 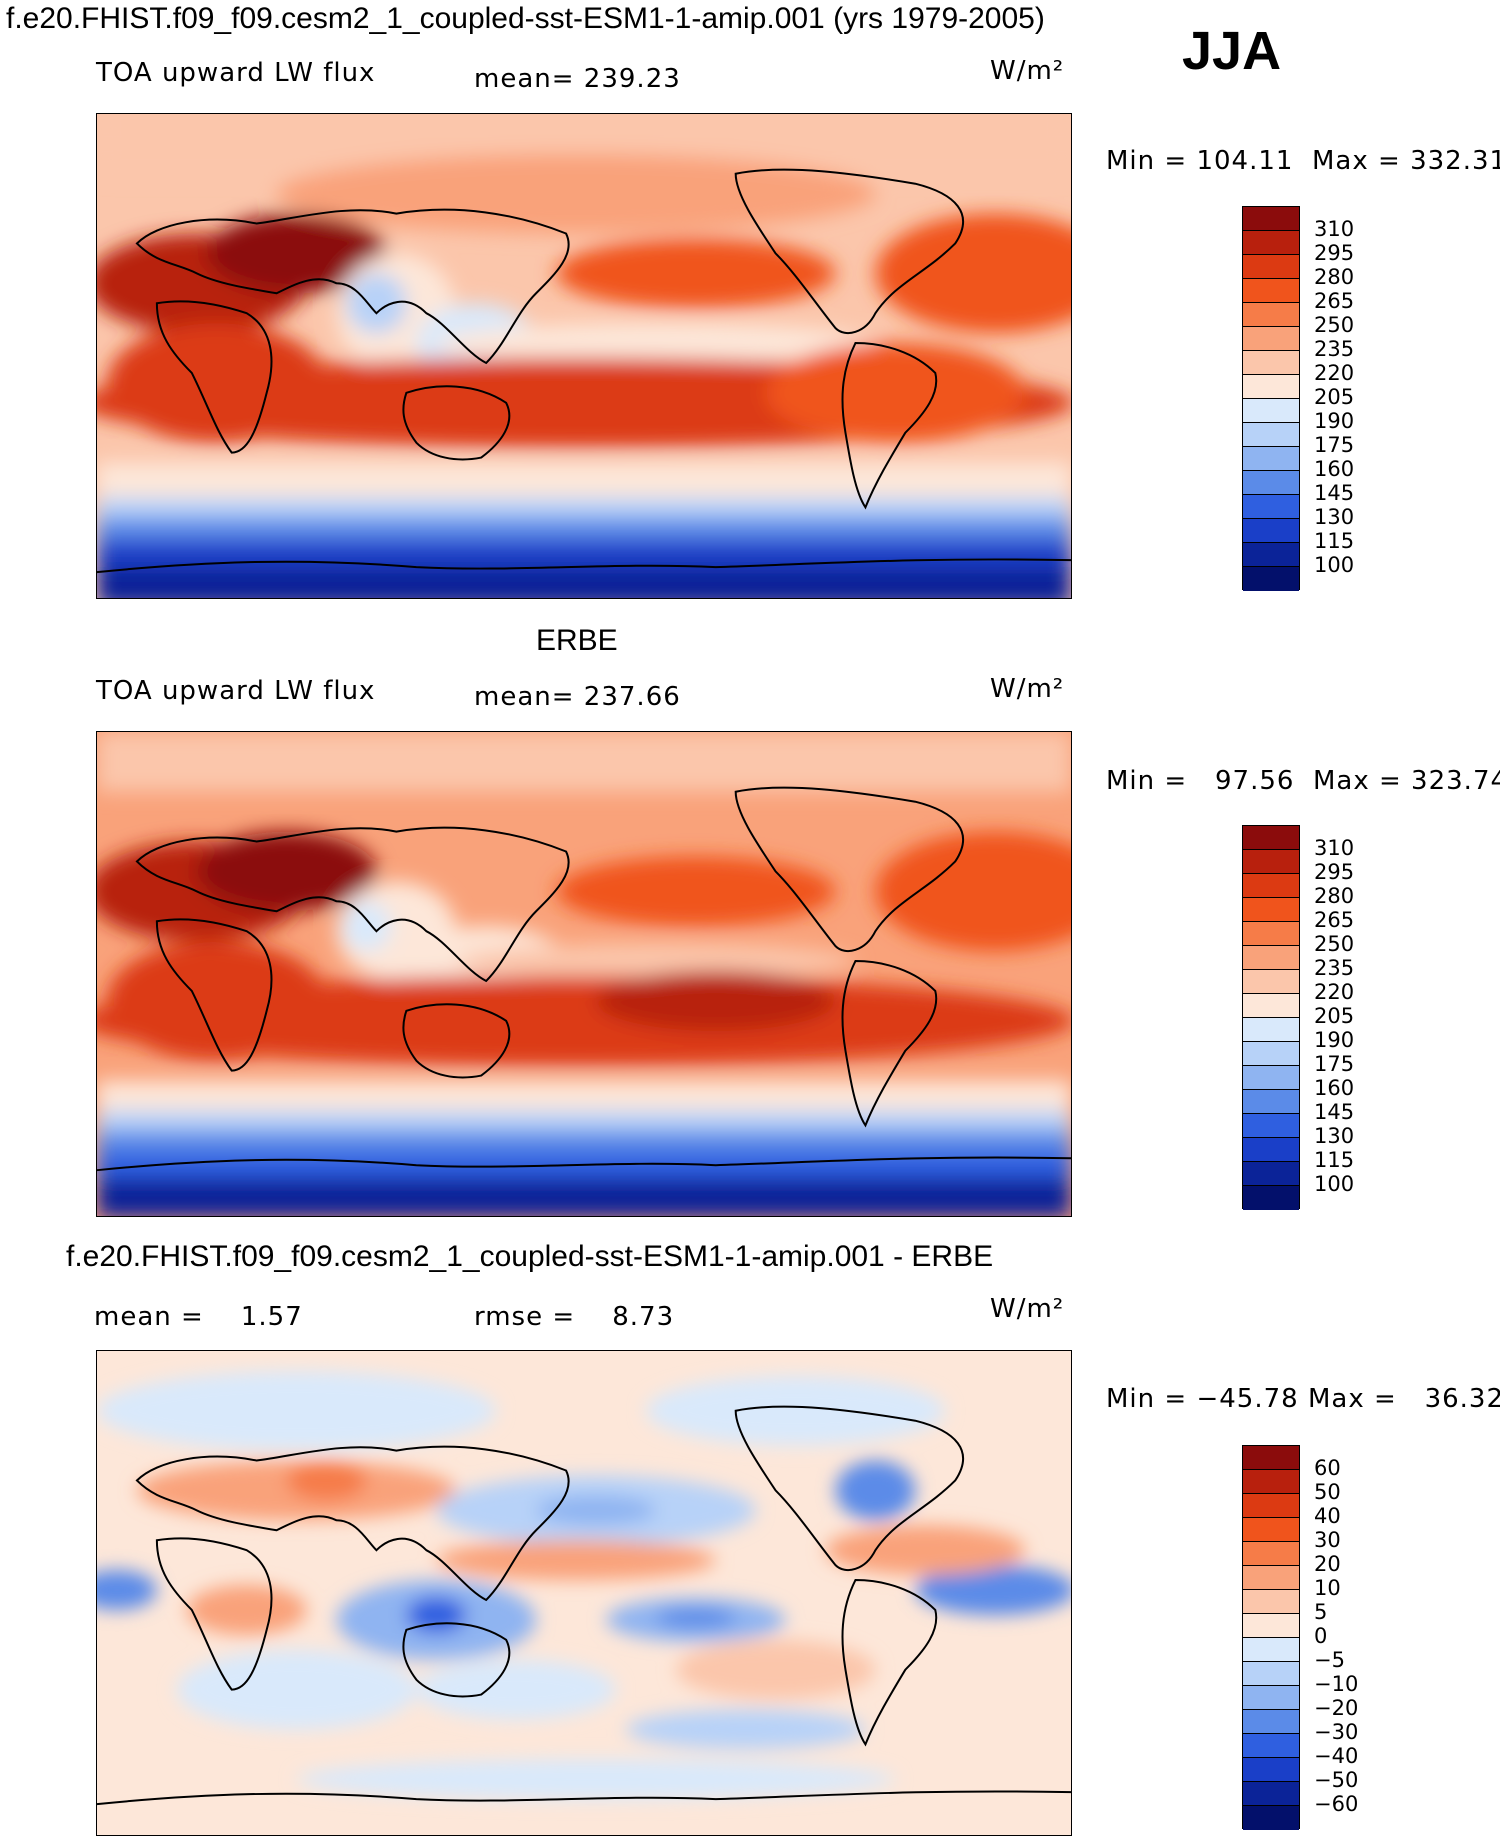 I want to click on panel3-colorbar-tick-label: −60, so click(x=1336, y=1804).